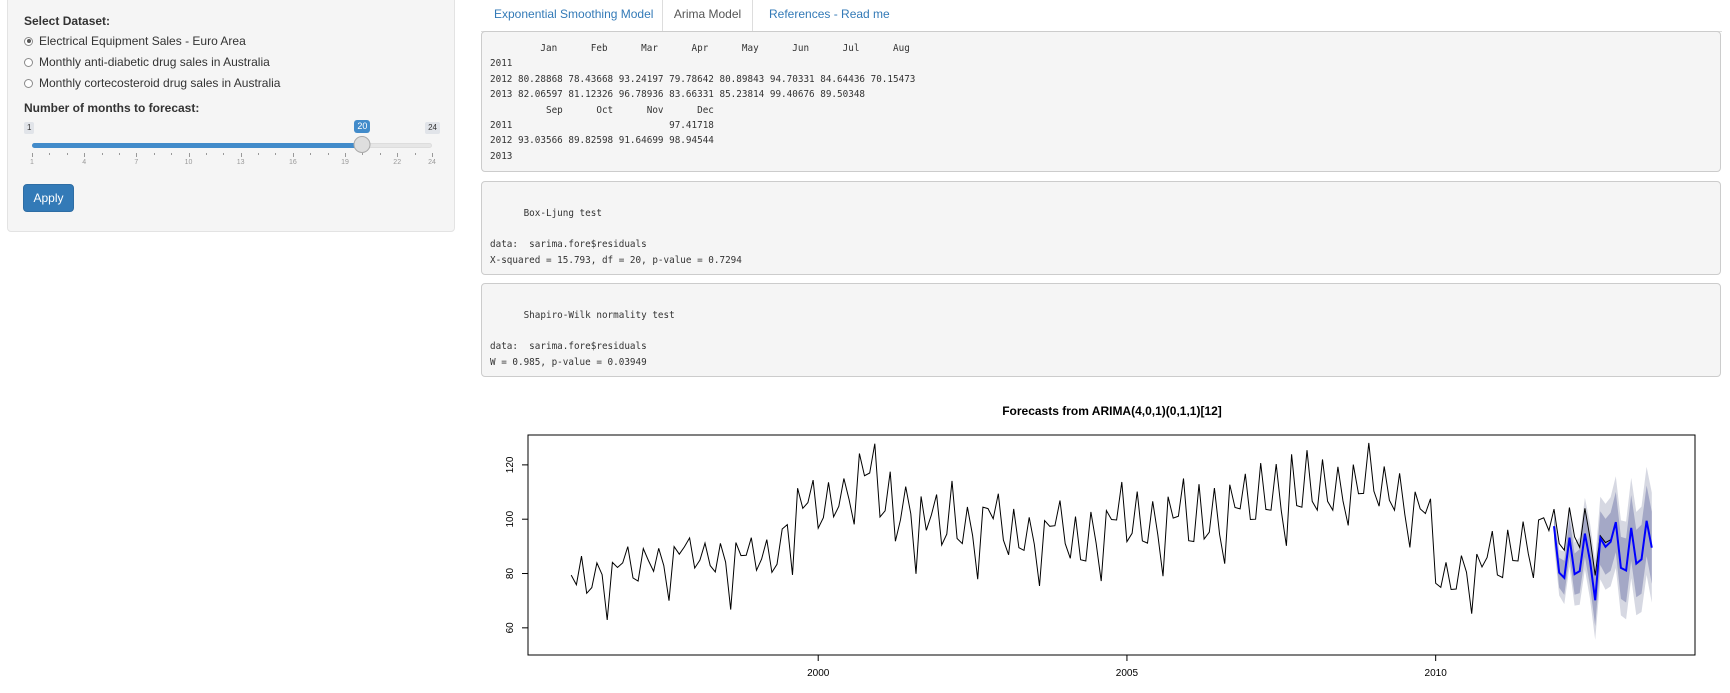  I want to click on radio-label: Electrical Equipment Sales - Euro Area, so click(142, 41).